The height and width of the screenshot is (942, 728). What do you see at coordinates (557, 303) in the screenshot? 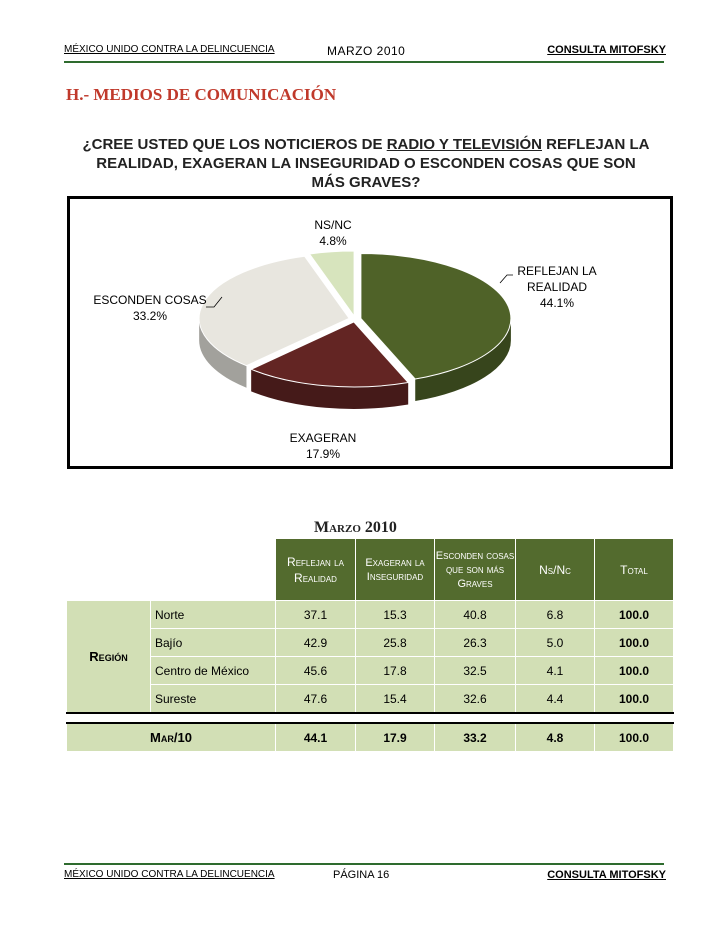
I see `label-reflejan-value: 44.1%` at bounding box center [557, 303].